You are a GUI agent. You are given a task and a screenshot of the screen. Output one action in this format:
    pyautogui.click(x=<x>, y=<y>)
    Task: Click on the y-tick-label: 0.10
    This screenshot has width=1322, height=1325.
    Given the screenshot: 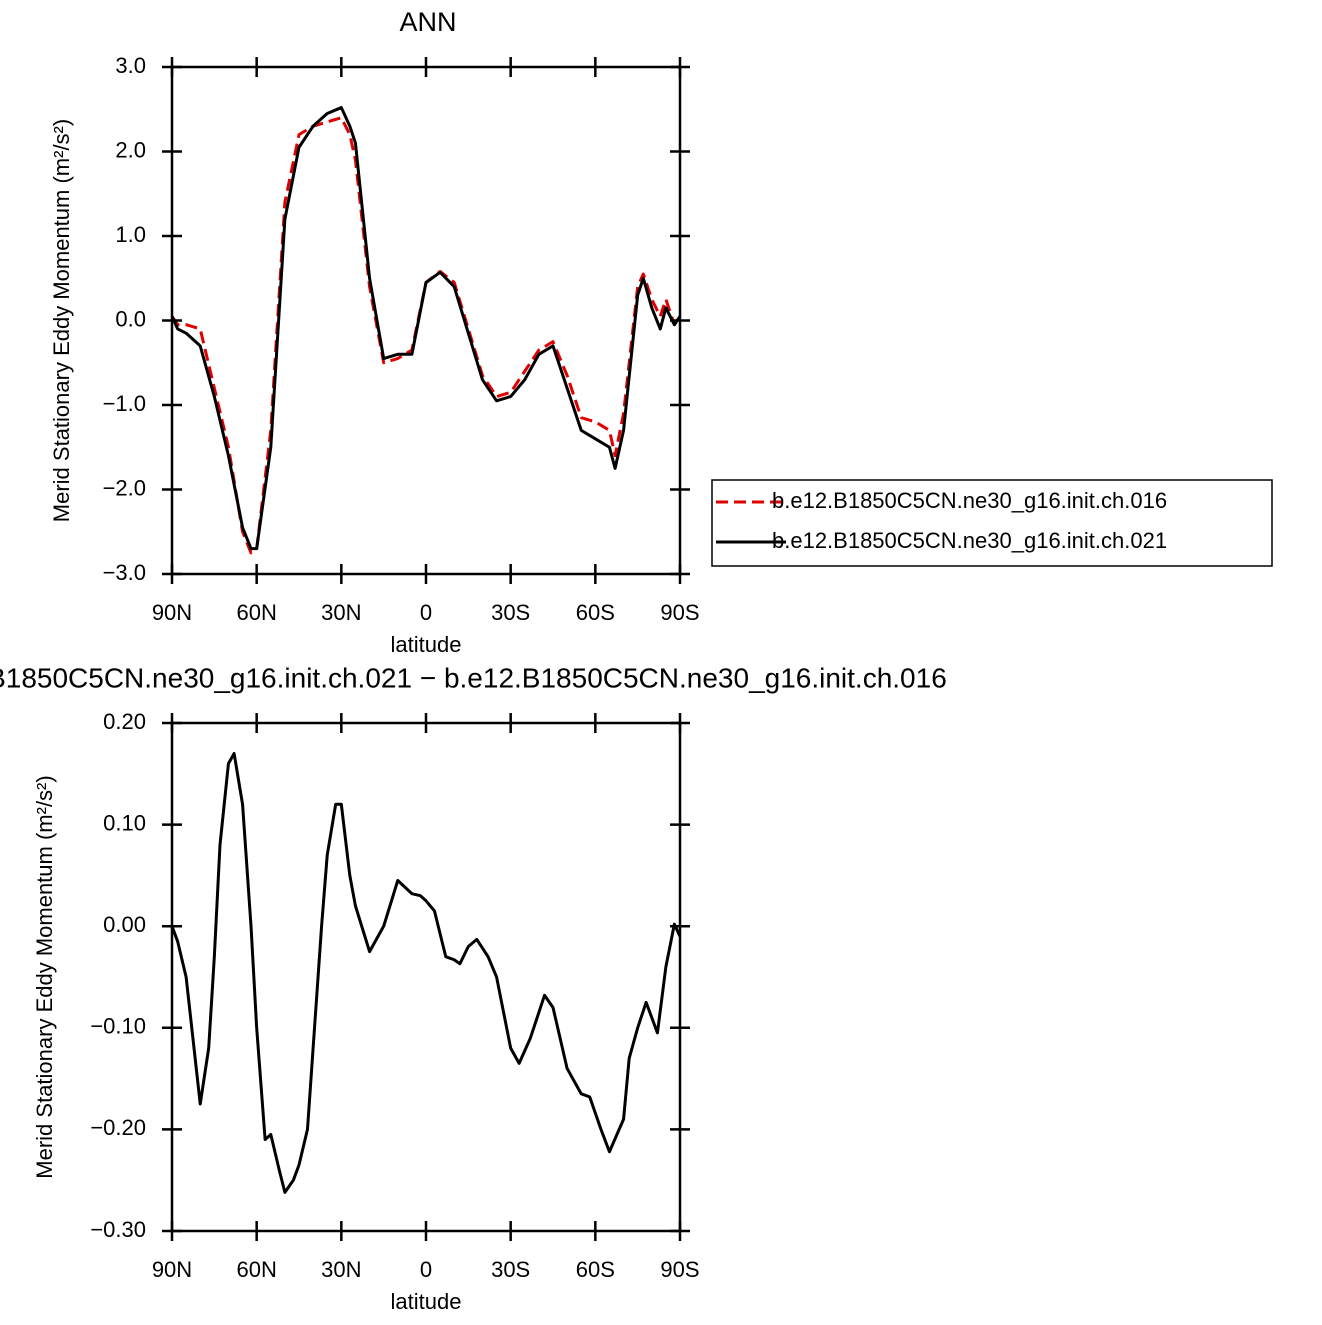 What is the action you would take?
    pyautogui.click(x=124, y=822)
    